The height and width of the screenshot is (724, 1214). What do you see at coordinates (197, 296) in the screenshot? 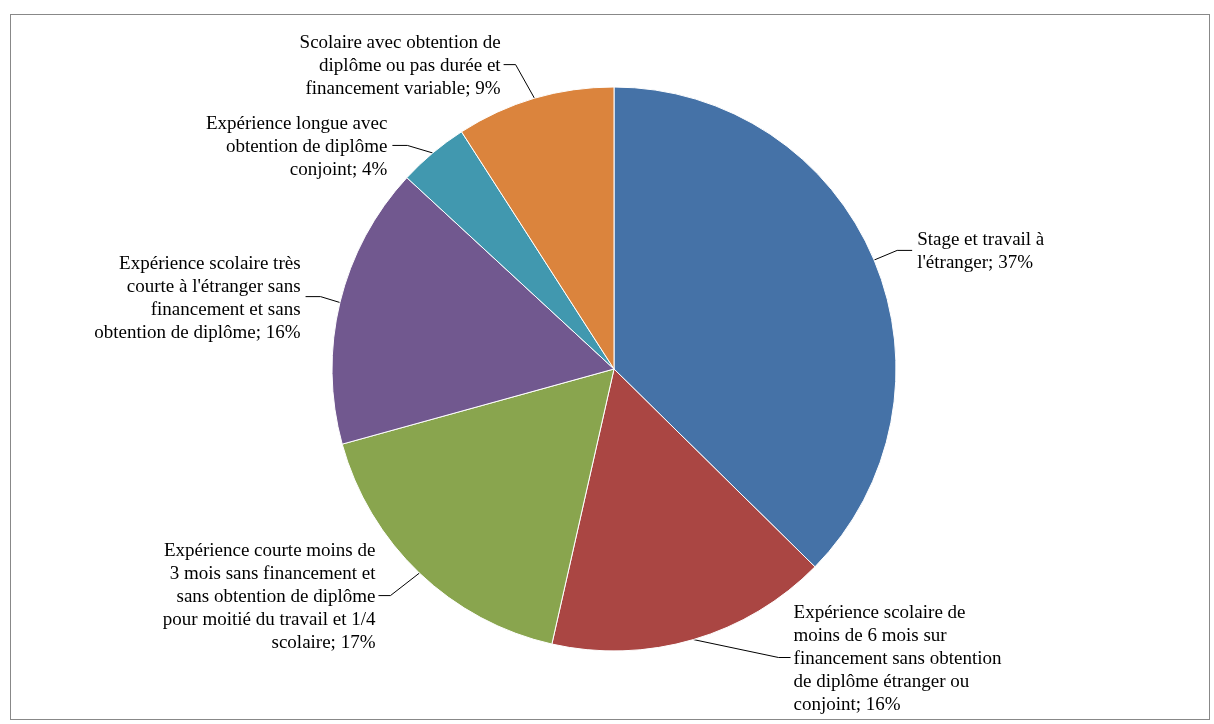
I see `slice-label: Expérience scolaire très courte à l'étranger sans financement et sans obtention de diplôme; 16%` at bounding box center [197, 296].